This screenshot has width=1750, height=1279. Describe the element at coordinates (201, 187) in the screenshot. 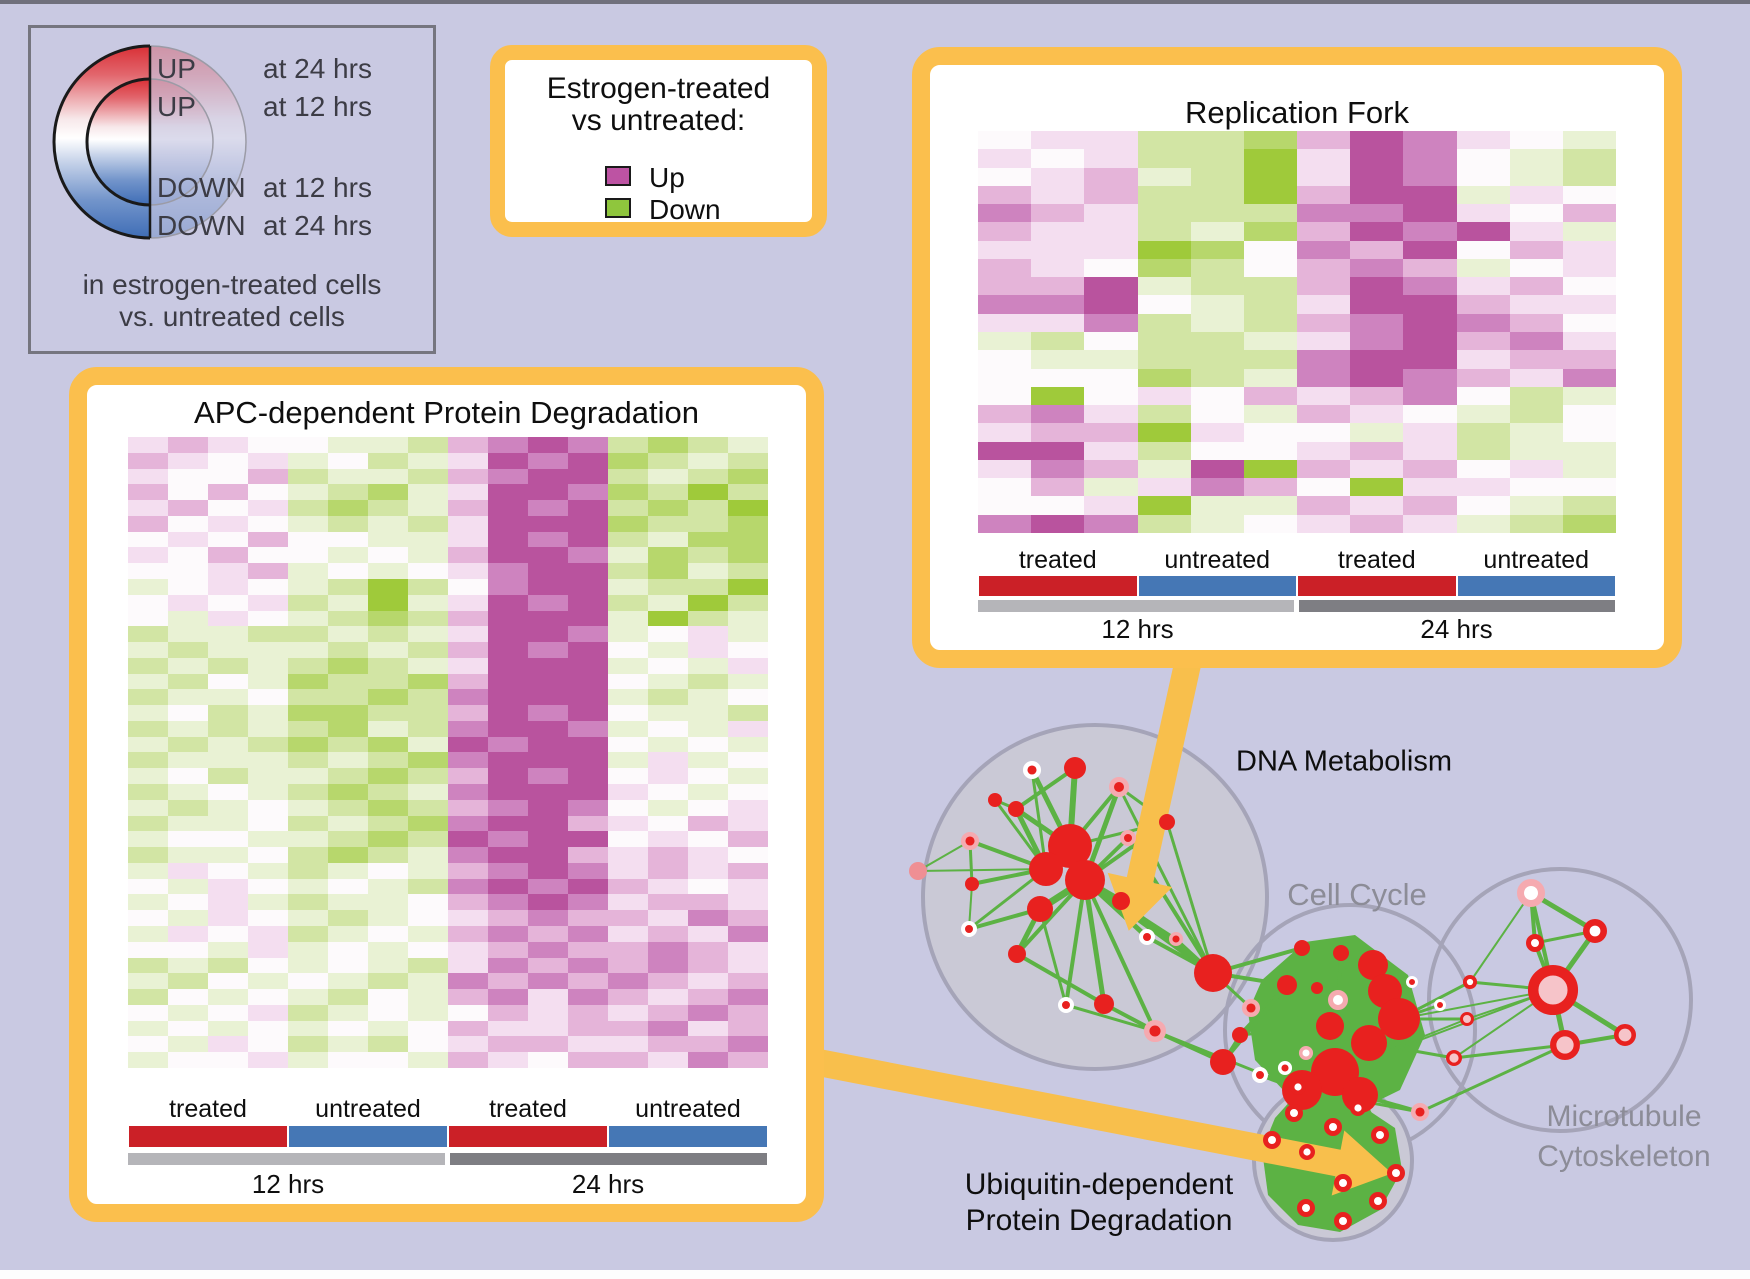

I see `legend-dir-3: DOWN` at that location.